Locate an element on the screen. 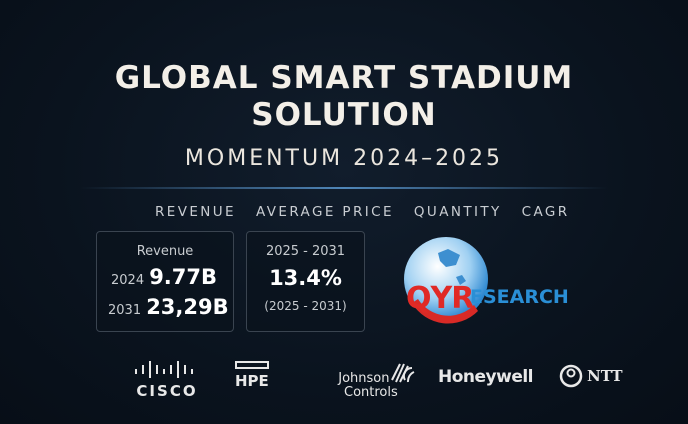  revenue-card: Revenue 2024 9.77B 2031 23,29B is located at coordinates (165, 281).